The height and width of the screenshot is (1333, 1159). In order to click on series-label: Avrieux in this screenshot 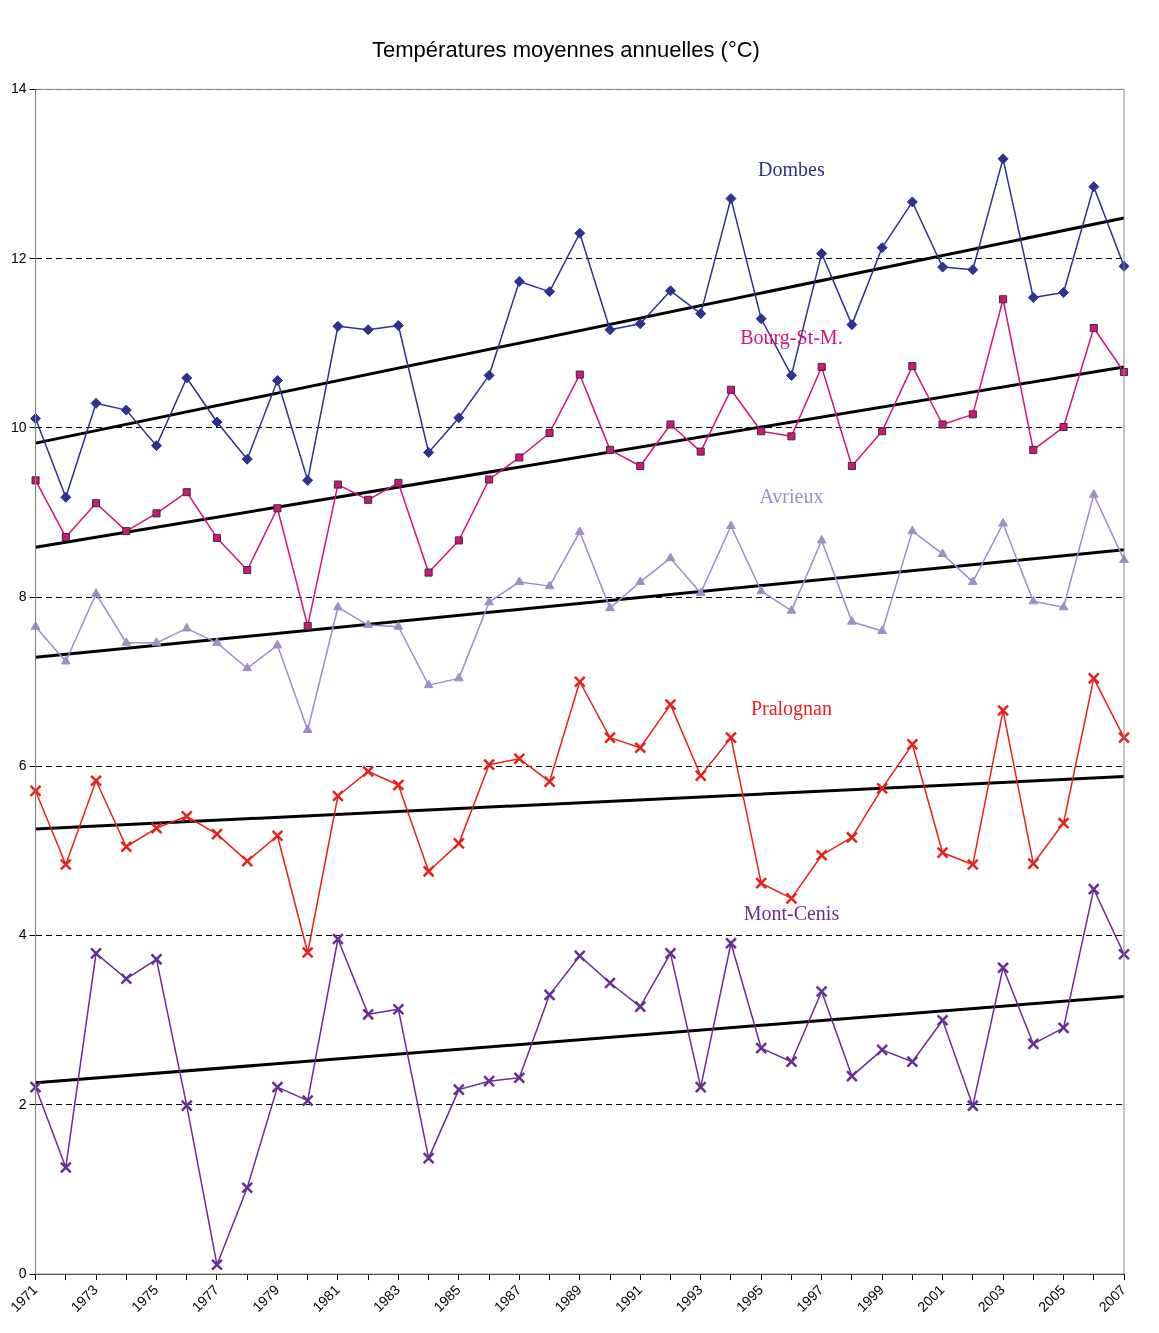, I will do `click(791, 496)`.